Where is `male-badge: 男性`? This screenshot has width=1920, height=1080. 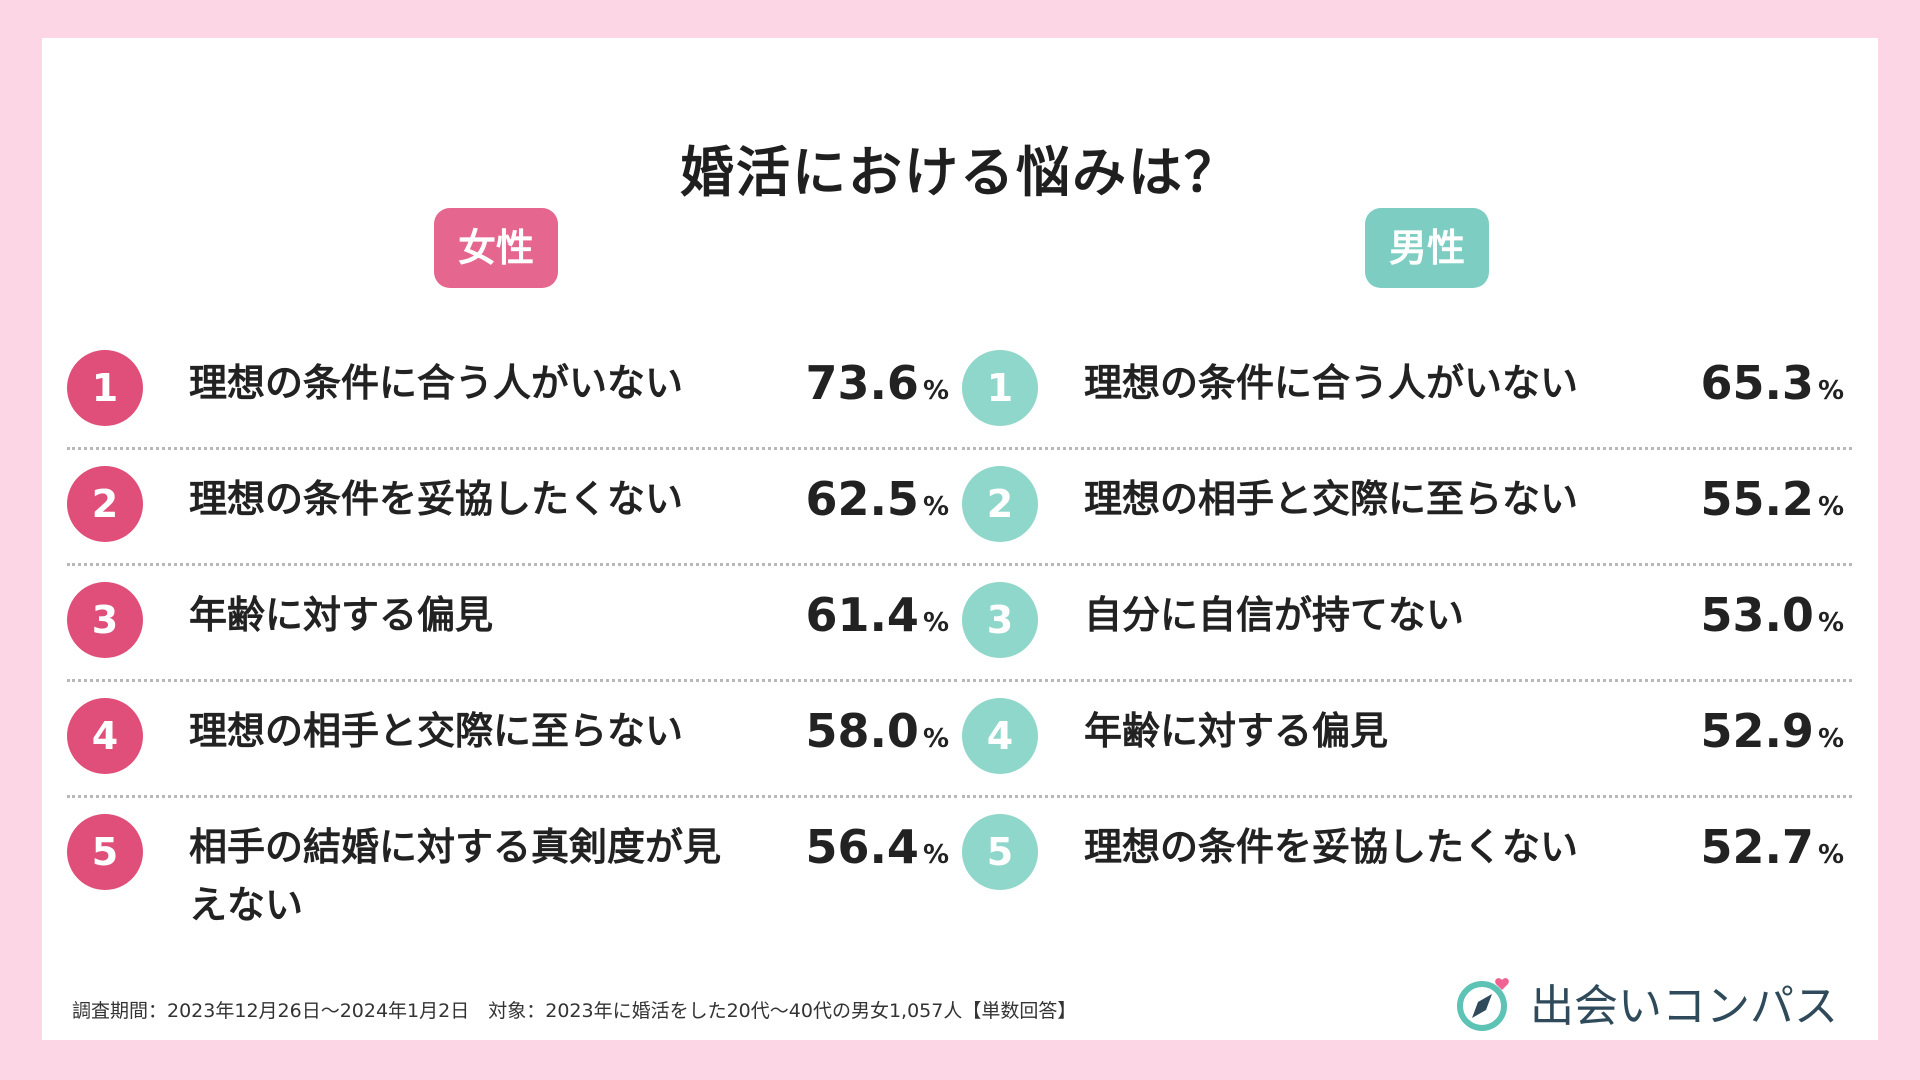 male-badge: 男性 is located at coordinates (1427, 248).